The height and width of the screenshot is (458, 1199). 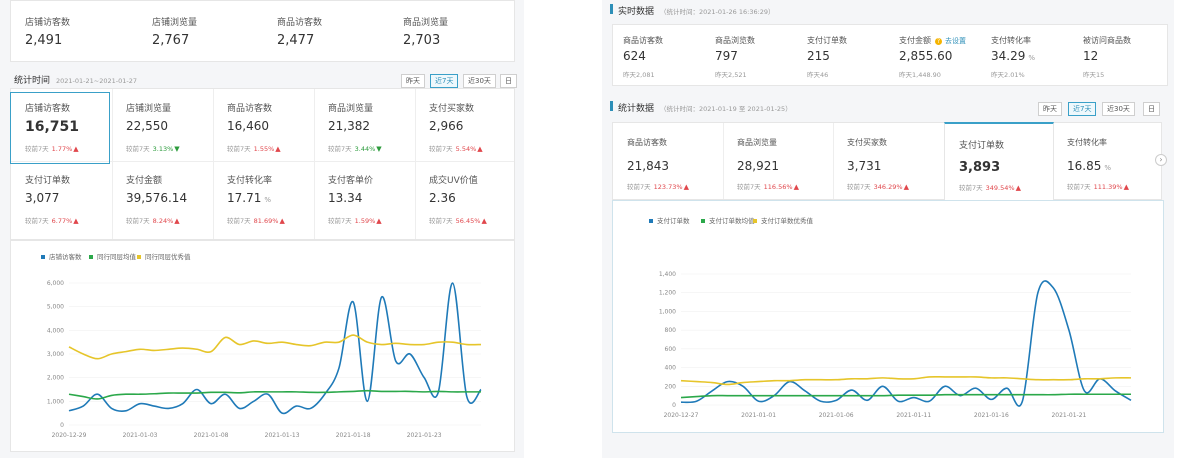 What do you see at coordinates (696, 10) in the screenshot?
I see `realtime-header: 实时数据 （统计时间：2021-01-26 16:36:29）` at bounding box center [696, 10].